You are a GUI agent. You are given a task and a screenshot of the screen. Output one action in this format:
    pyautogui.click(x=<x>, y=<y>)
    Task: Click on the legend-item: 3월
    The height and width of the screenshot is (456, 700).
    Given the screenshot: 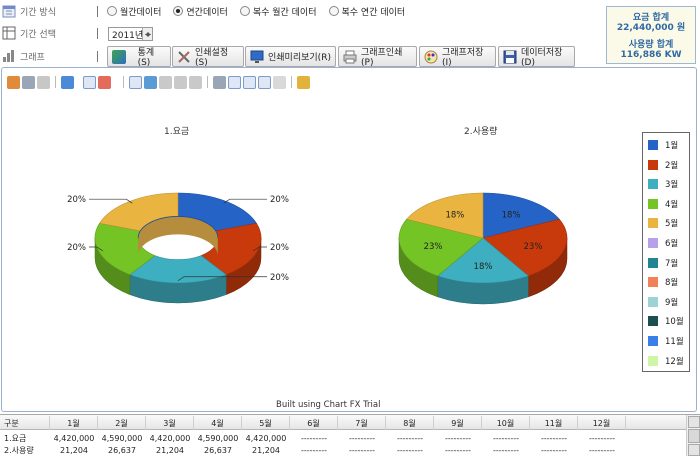 What is the action you would take?
    pyautogui.click(x=663, y=184)
    